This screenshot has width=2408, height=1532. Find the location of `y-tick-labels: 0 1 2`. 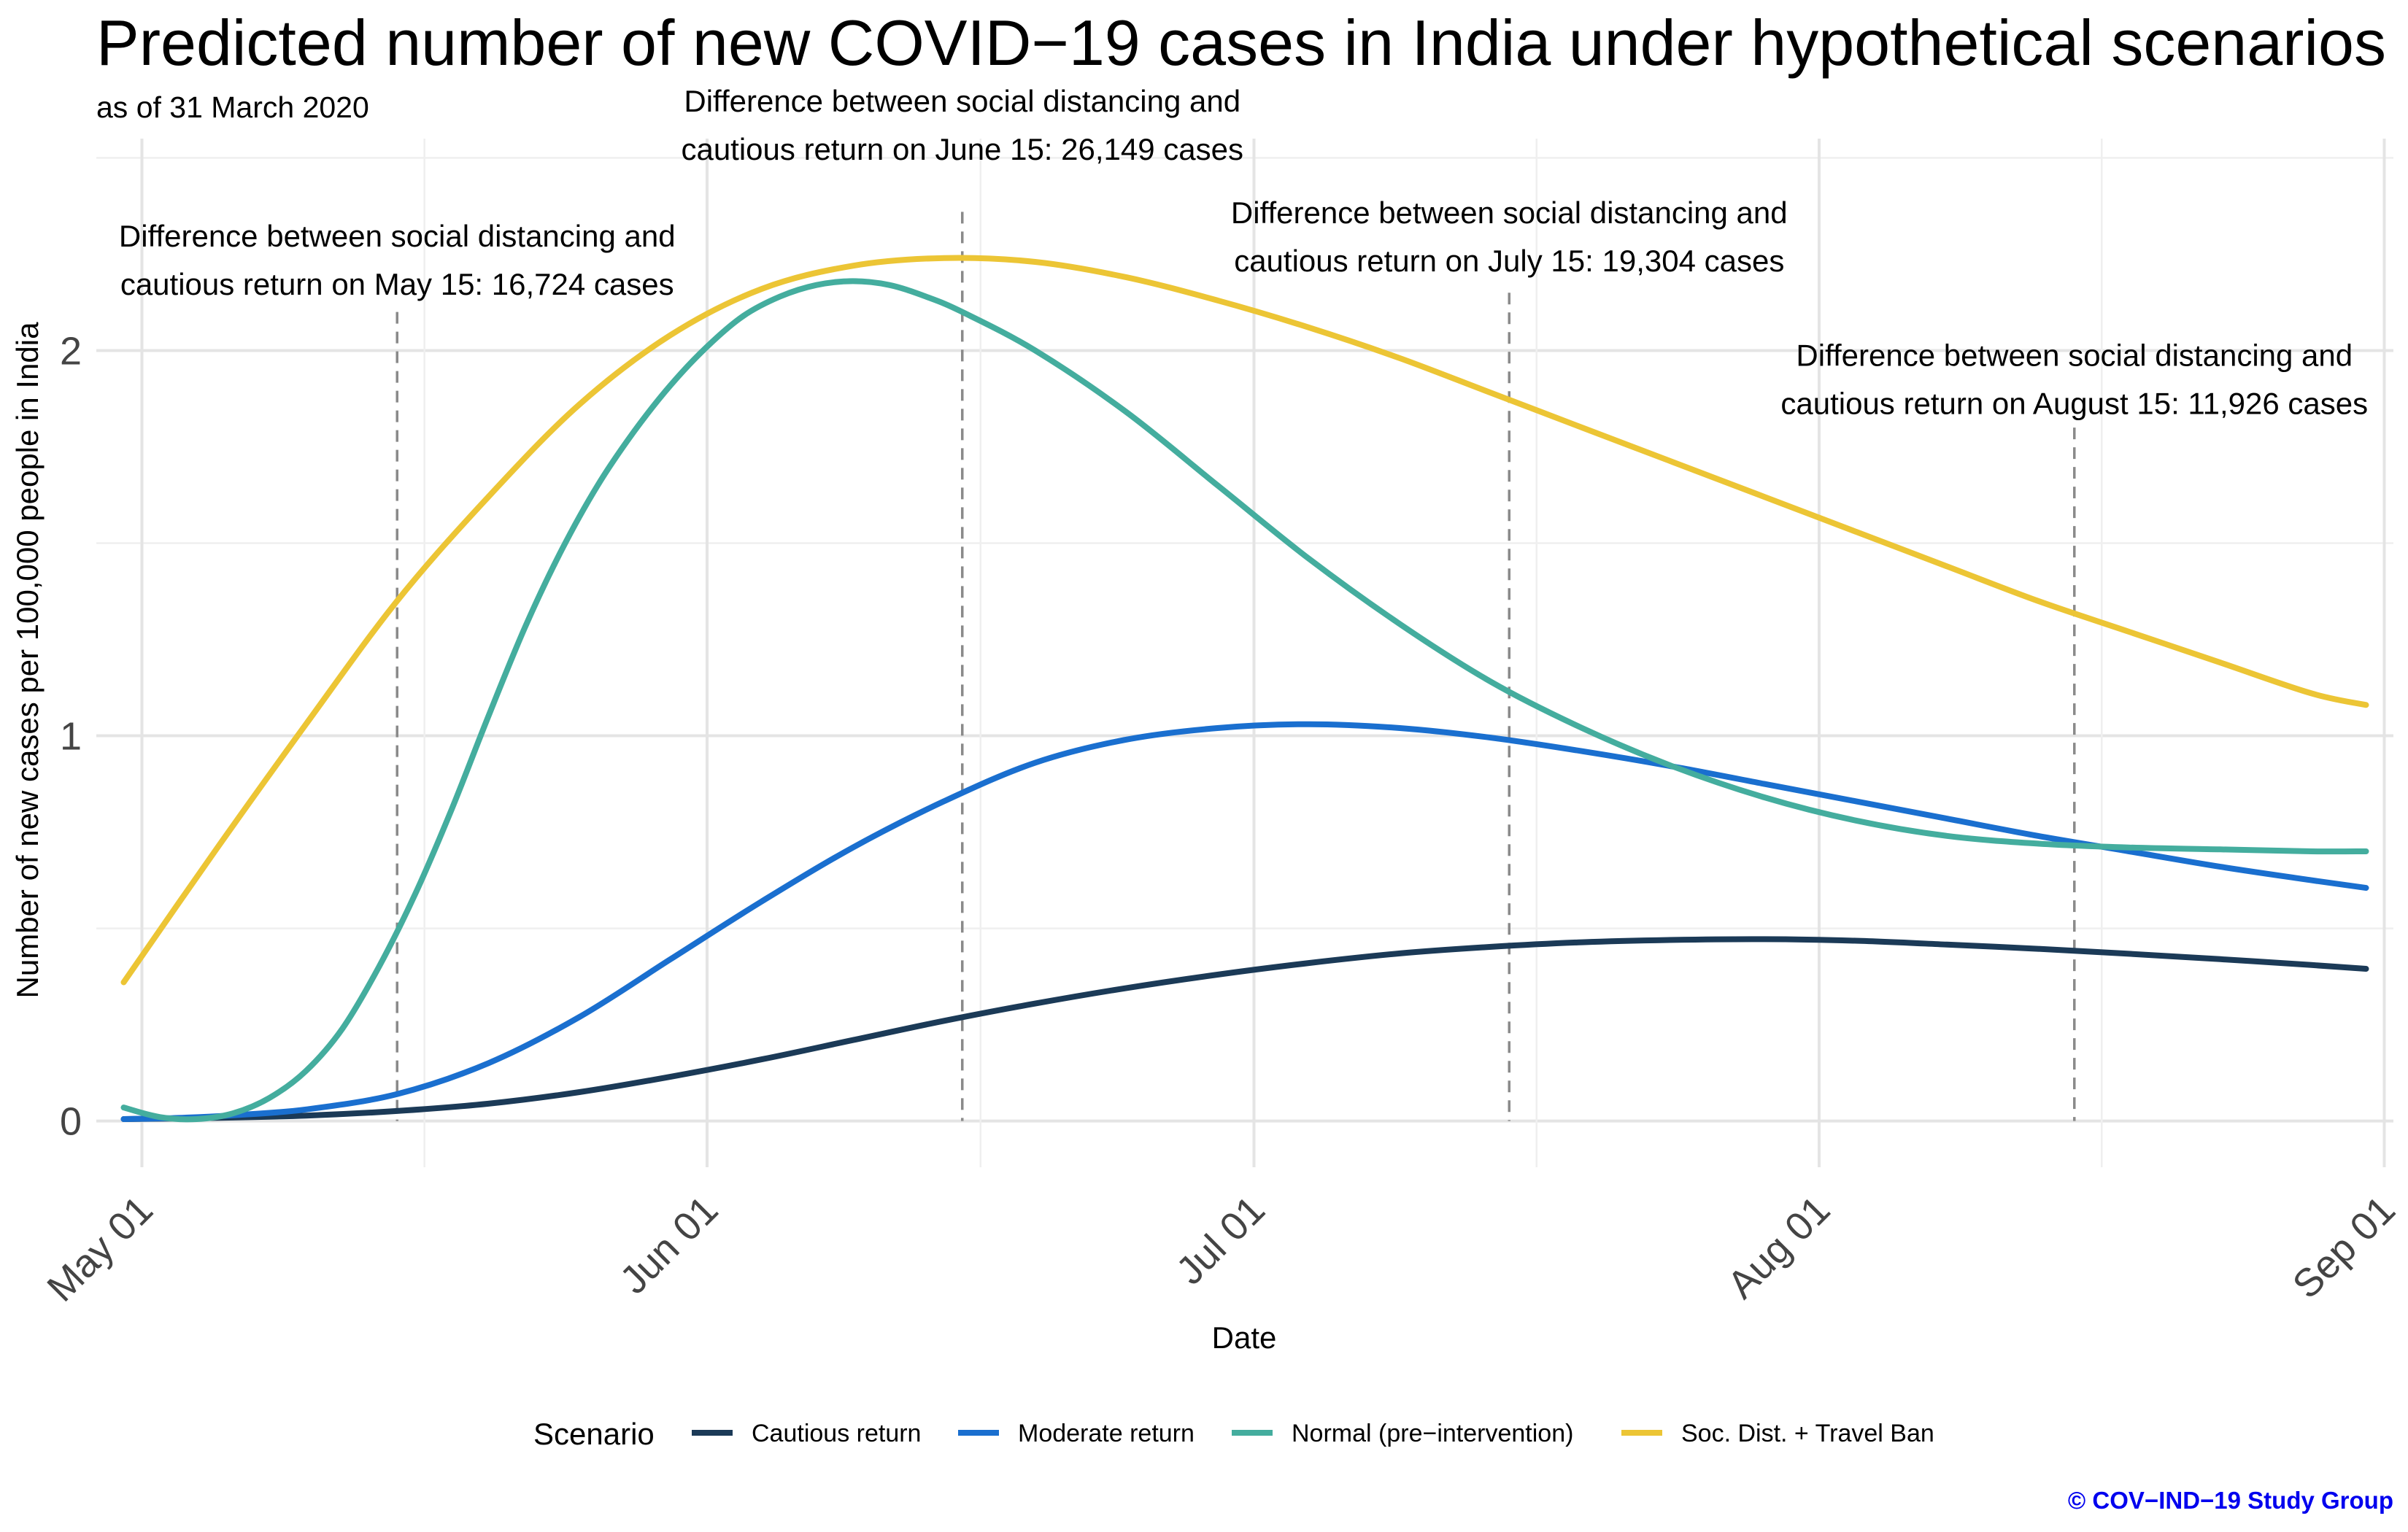

y-tick-labels: 0 1 2 is located at coordinates (71, 736).